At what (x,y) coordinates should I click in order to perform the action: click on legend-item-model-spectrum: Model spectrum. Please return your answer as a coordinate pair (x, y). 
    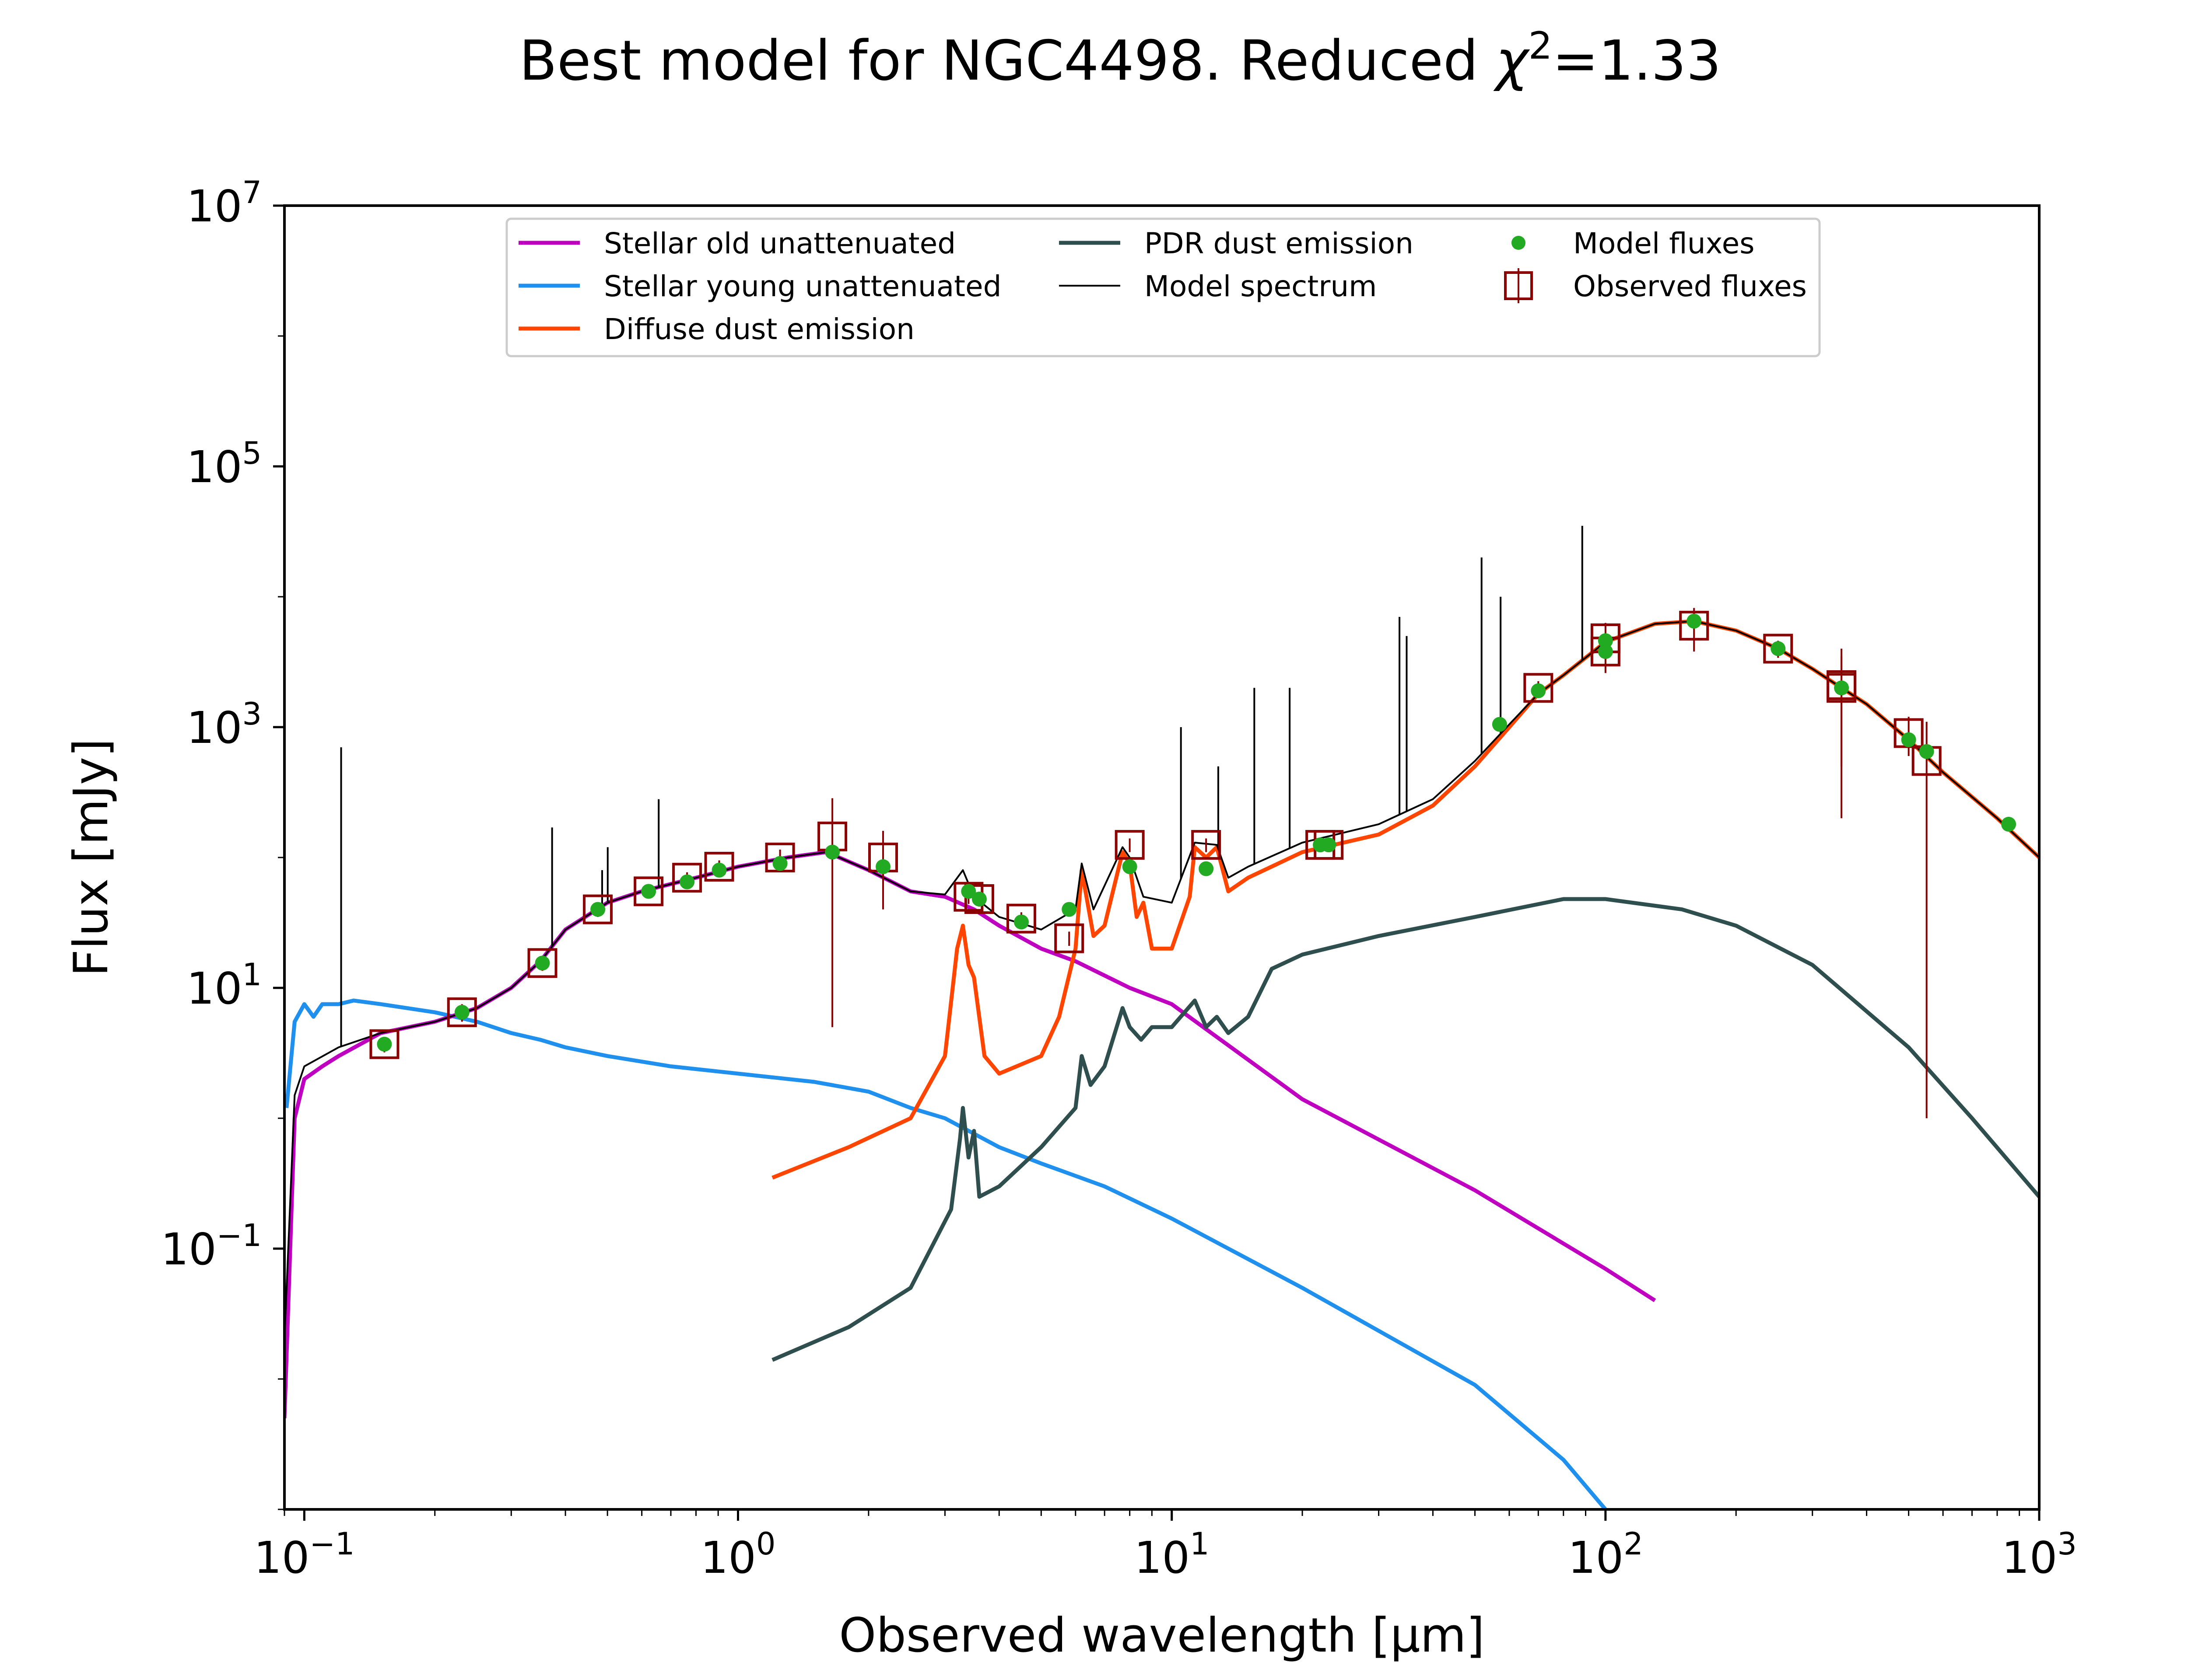
    Looking at the image, I should click on (1218, 286).